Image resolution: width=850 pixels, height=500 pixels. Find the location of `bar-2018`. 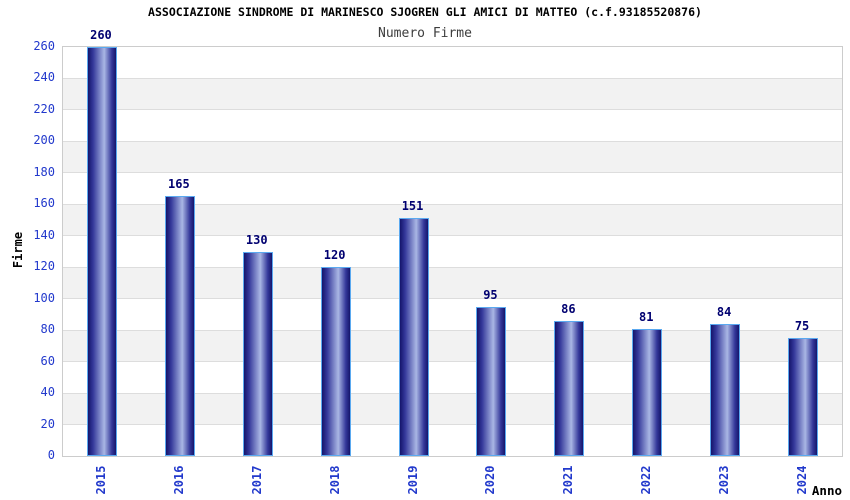

bar-2018 is located at coordinates (335, 361).